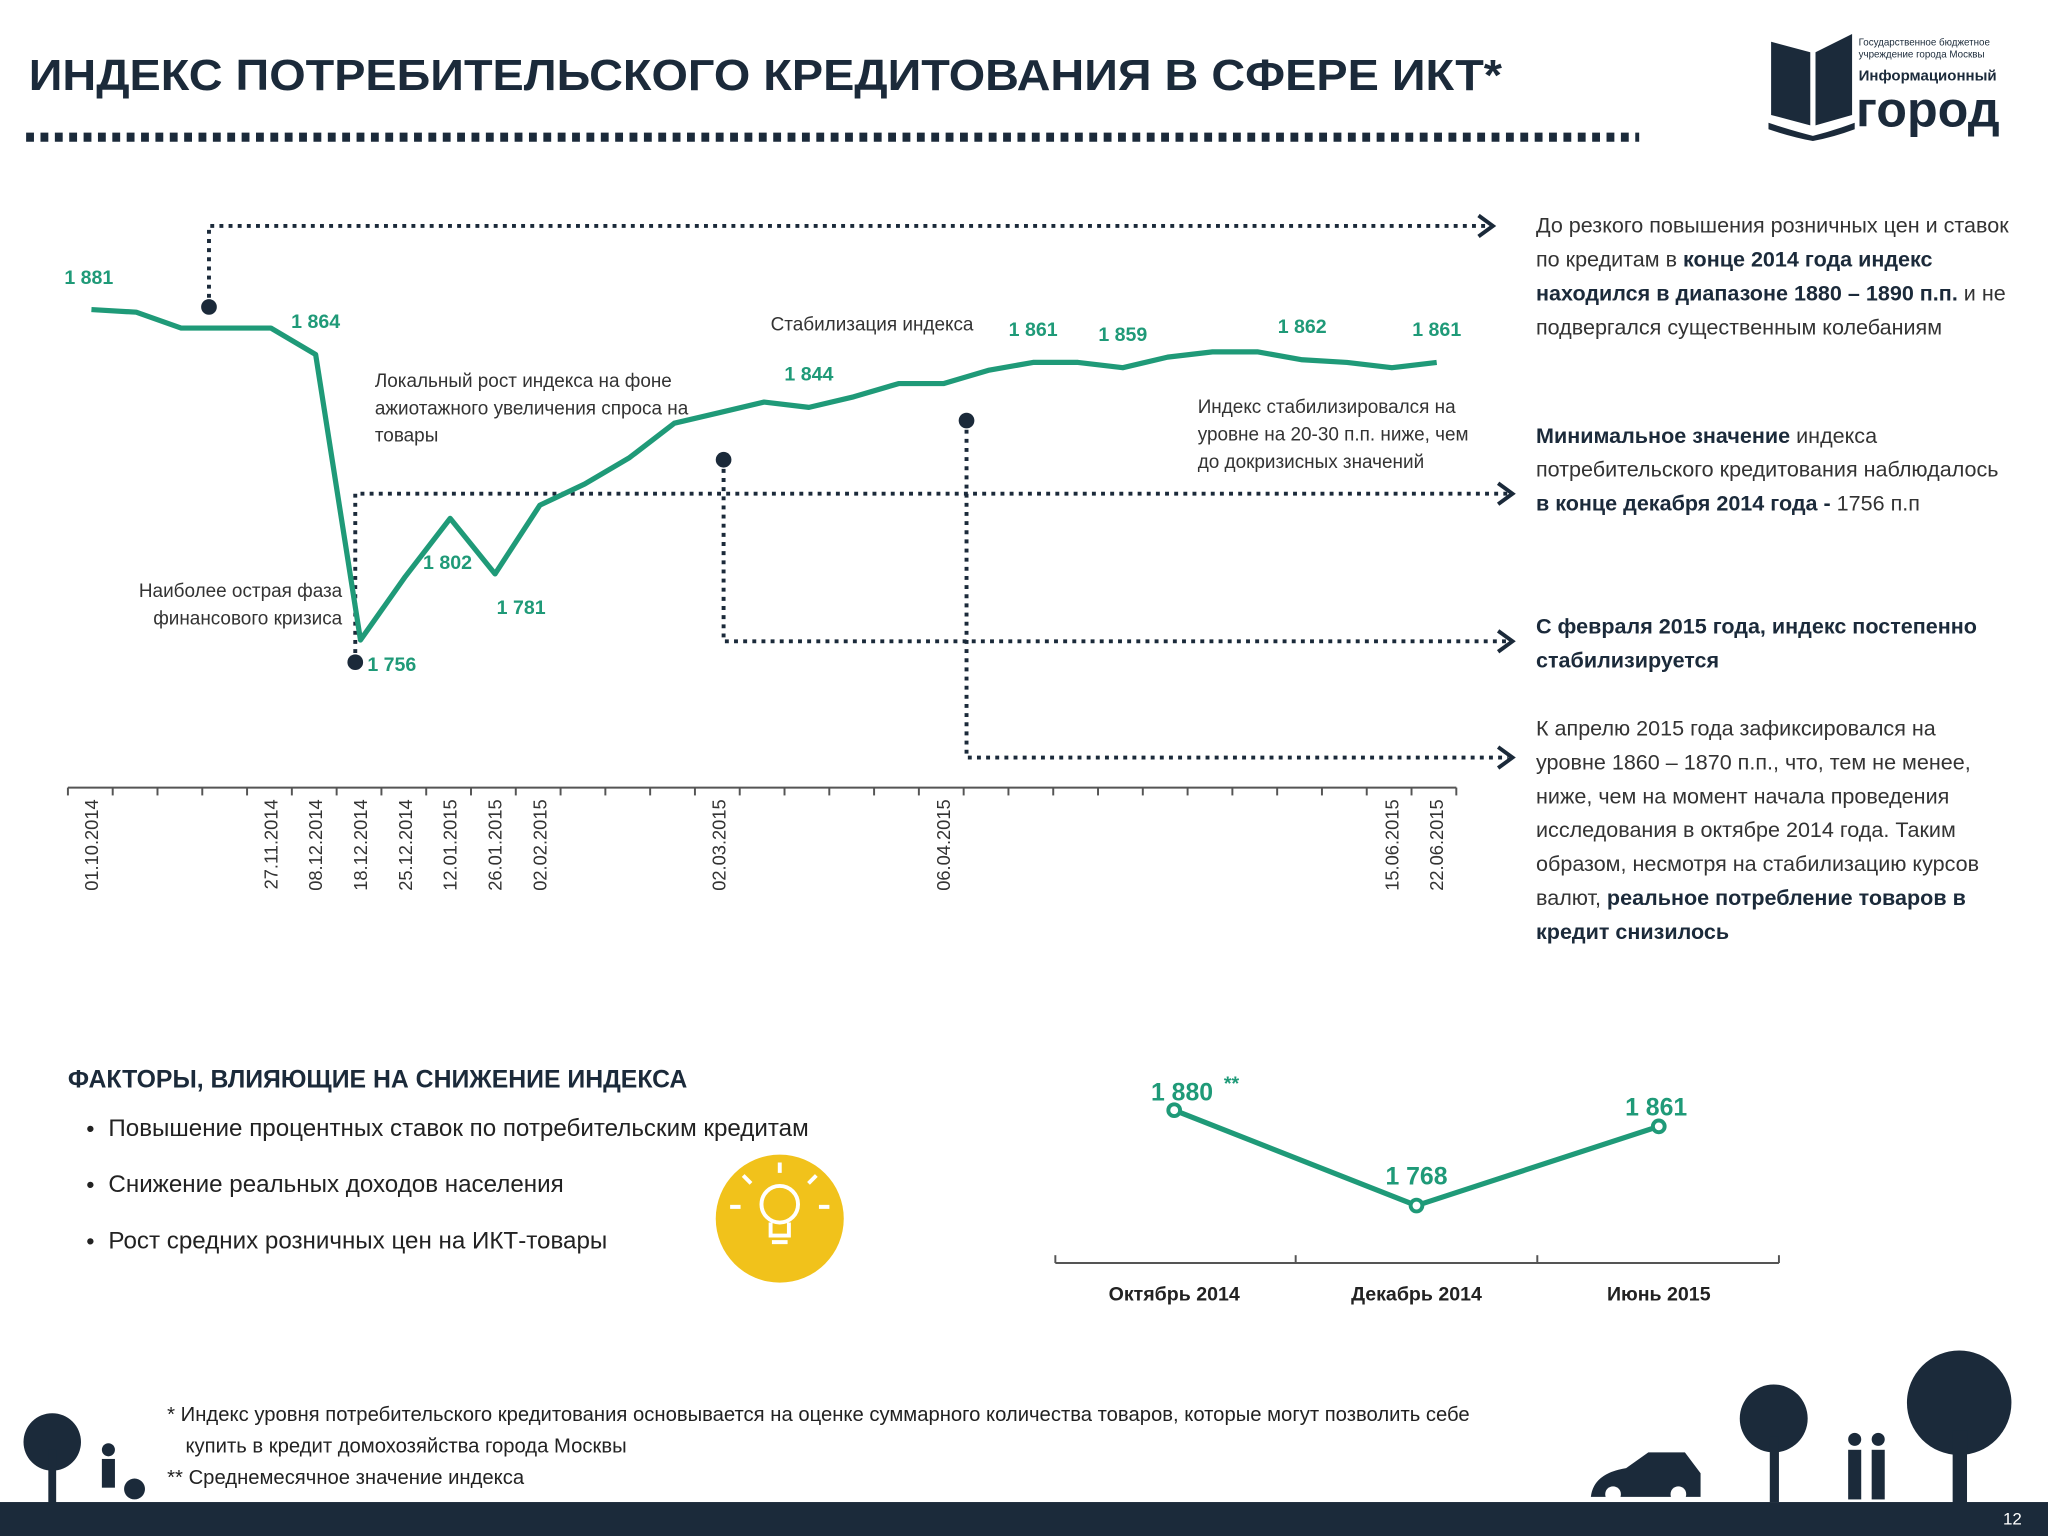 The height and width of the screenshot is (1536, 2048). Describe the element at coordinates (872, 325) in the screenshot. I see `annotation: Стабилизация индекса` at that location.